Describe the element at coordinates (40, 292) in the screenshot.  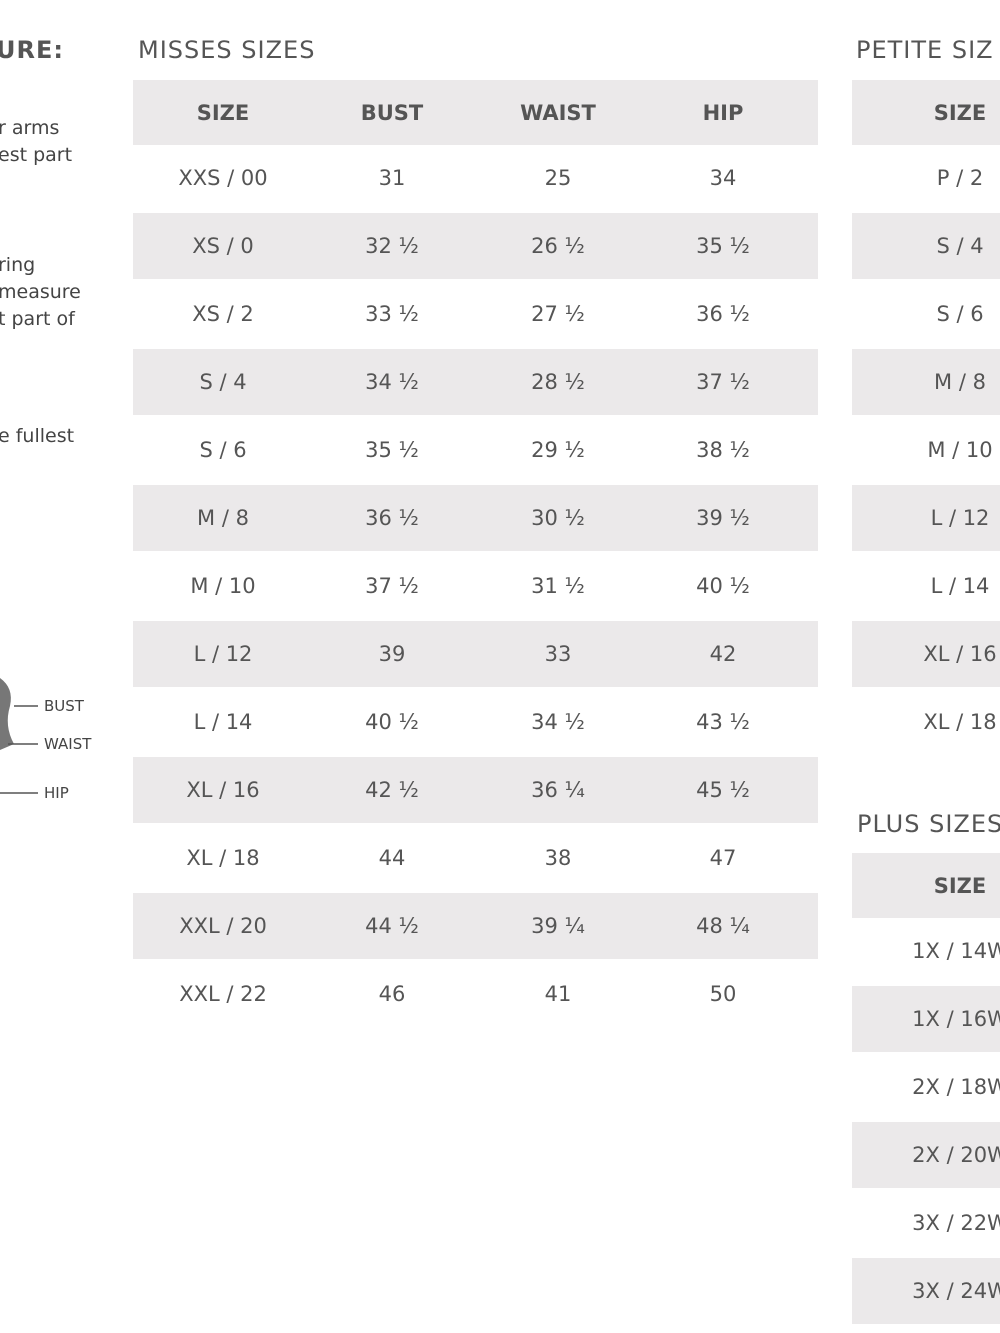
I see `side-text: measure` at that location.